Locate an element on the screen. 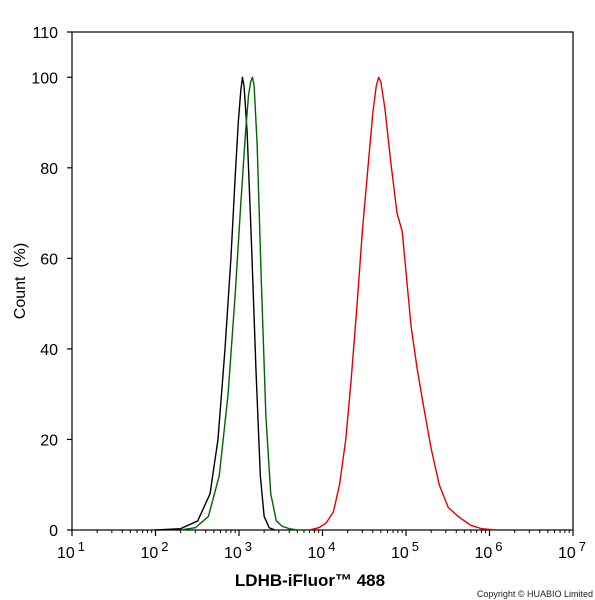 Image resolution: width=595 pixels, height=600 pixels. x-tick-label-2: 10 3 is located at coordinates (238, 550).